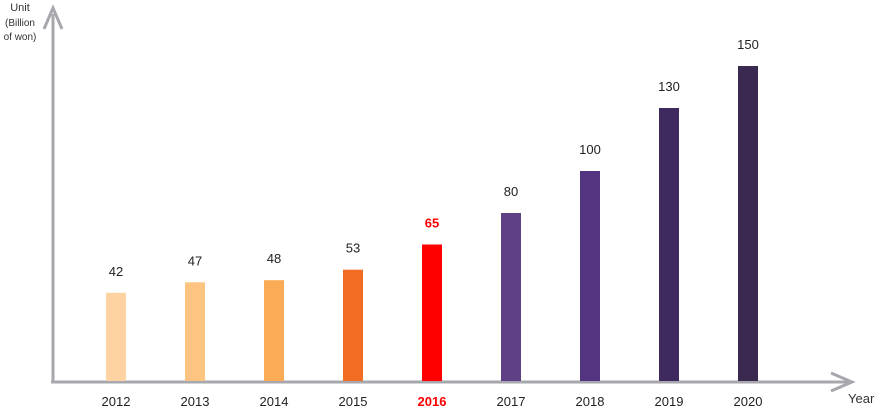 Image resolution: width=877 pixels, height=407 pixels. I want to click on x-tick-label-2020: 2020, so click(748, 400).